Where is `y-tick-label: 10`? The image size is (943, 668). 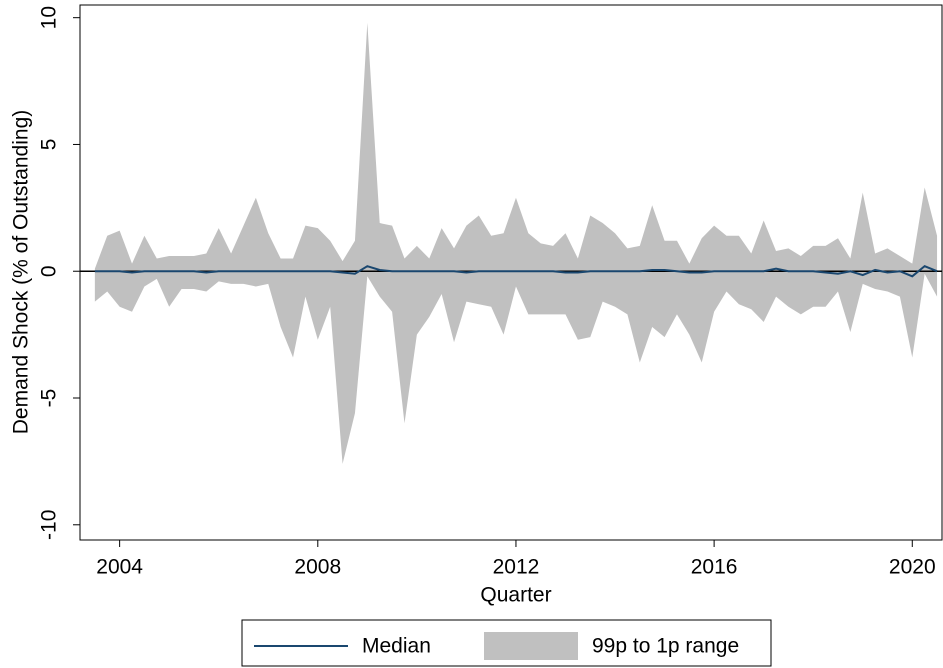
y-tick-label: 10 is located at coordinates (49, 17).